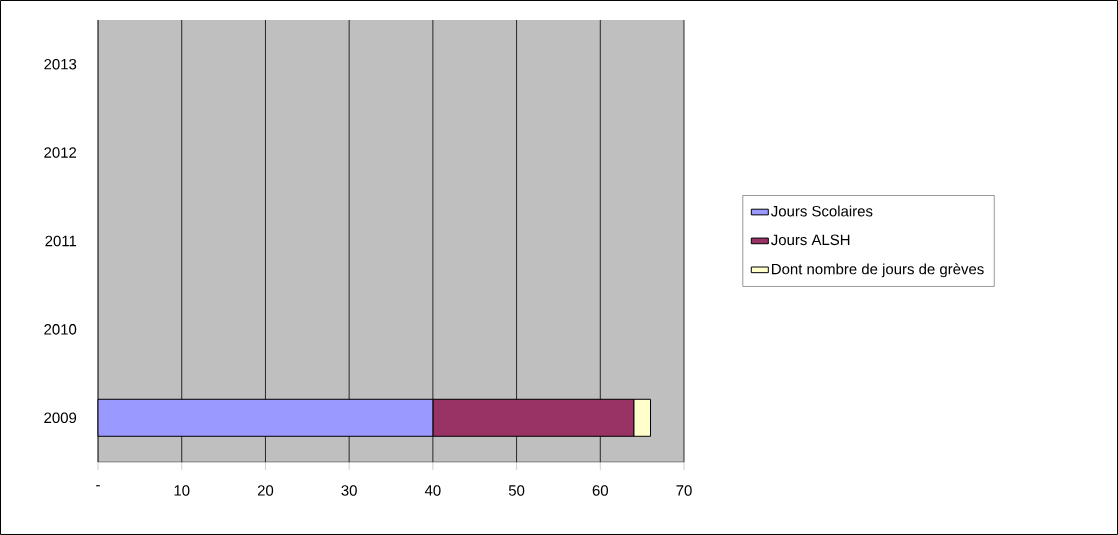 This screenshot has width=1118, height=535. Describe the element at coordinates (60, 418) in the screenshot. I see `y-tick-label: 2009` at that location.